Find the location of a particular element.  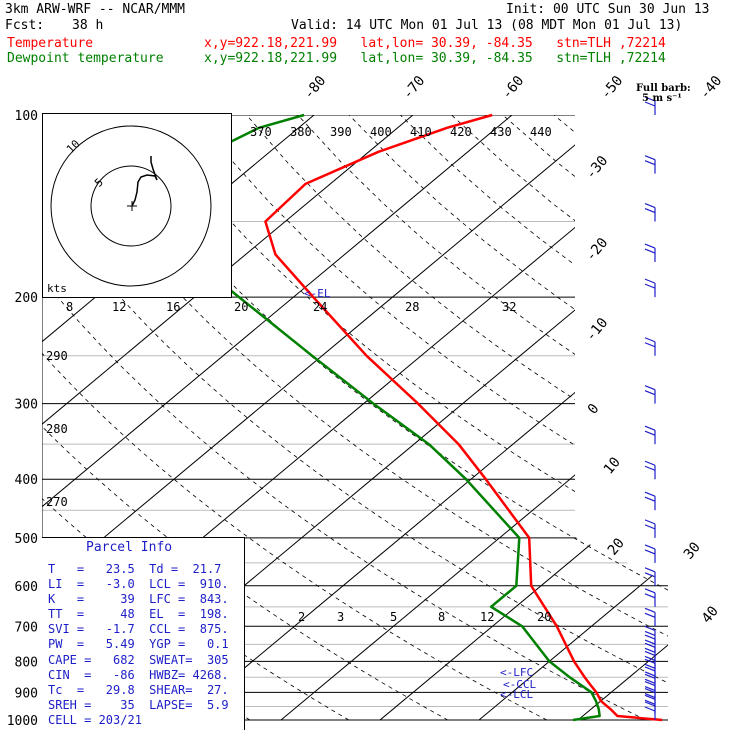

lcl-marker: <-LCL is located at coordinates (517, 694).